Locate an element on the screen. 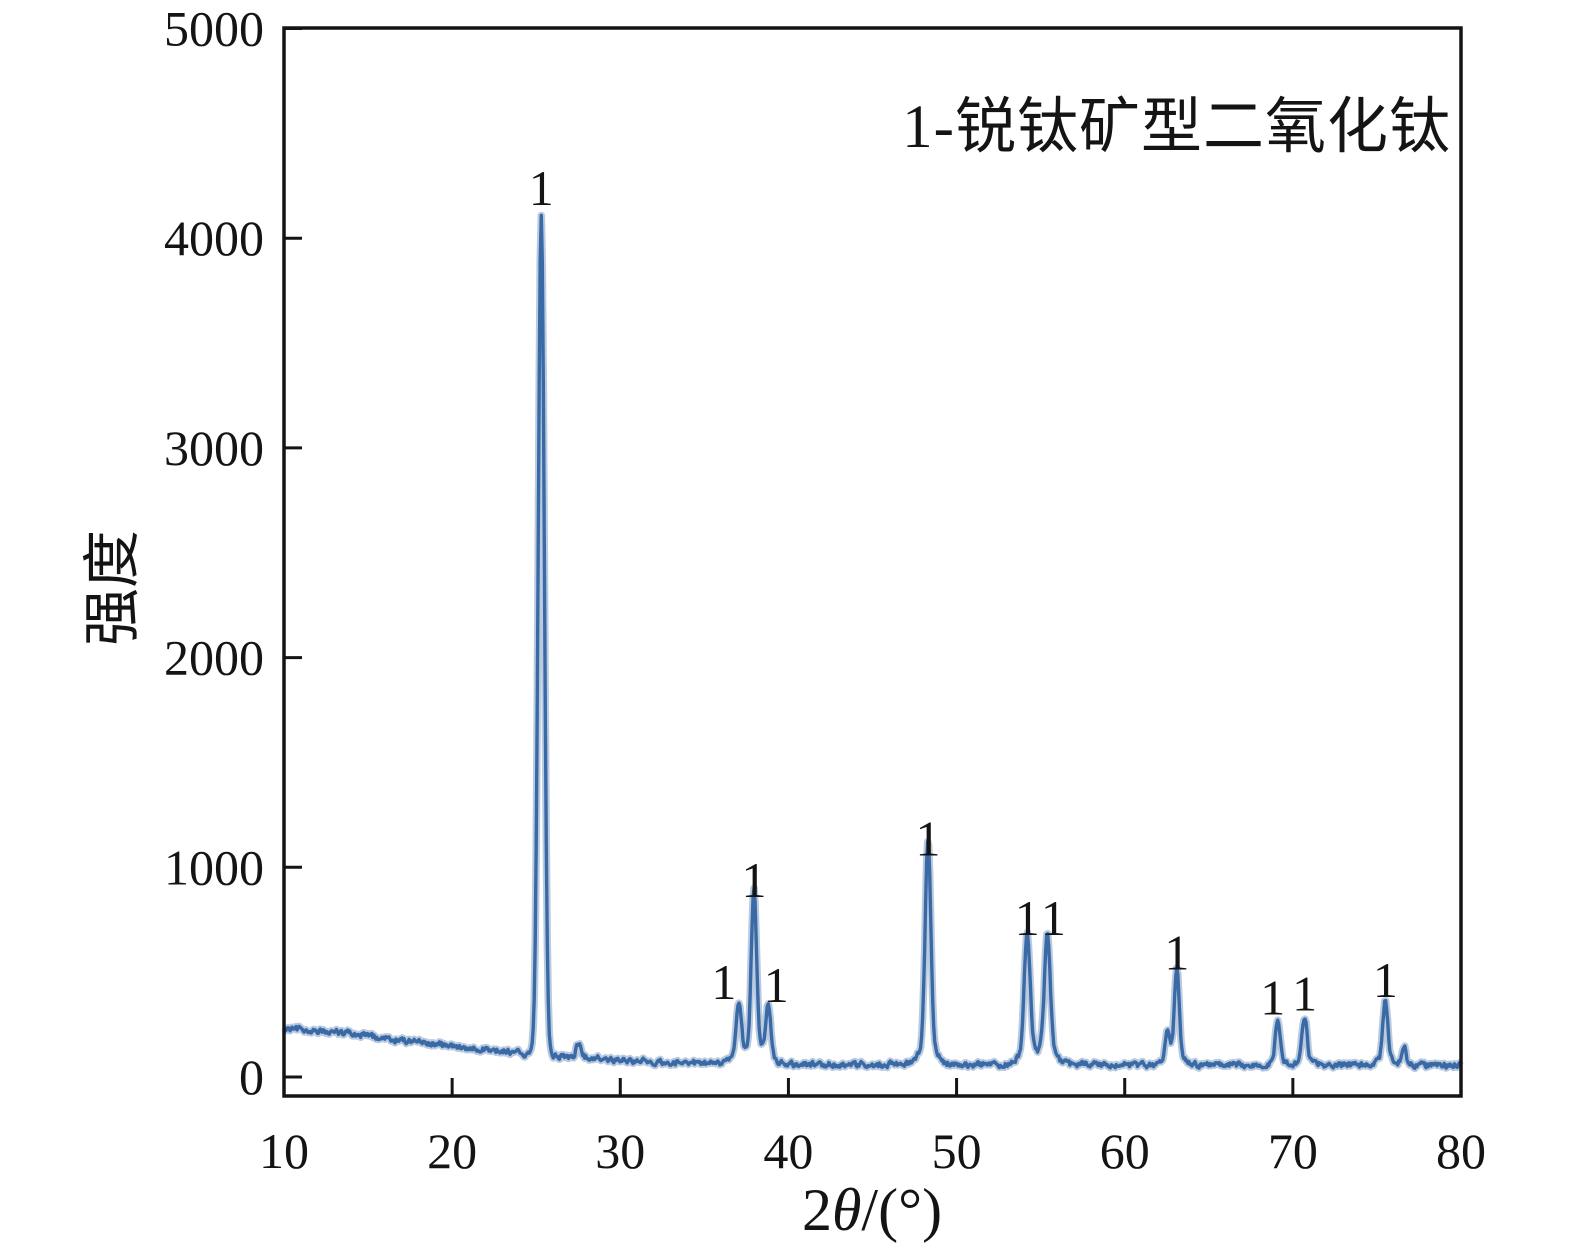  x-axis-title: 2θ/(°) is located at coordinates (872, 1210).